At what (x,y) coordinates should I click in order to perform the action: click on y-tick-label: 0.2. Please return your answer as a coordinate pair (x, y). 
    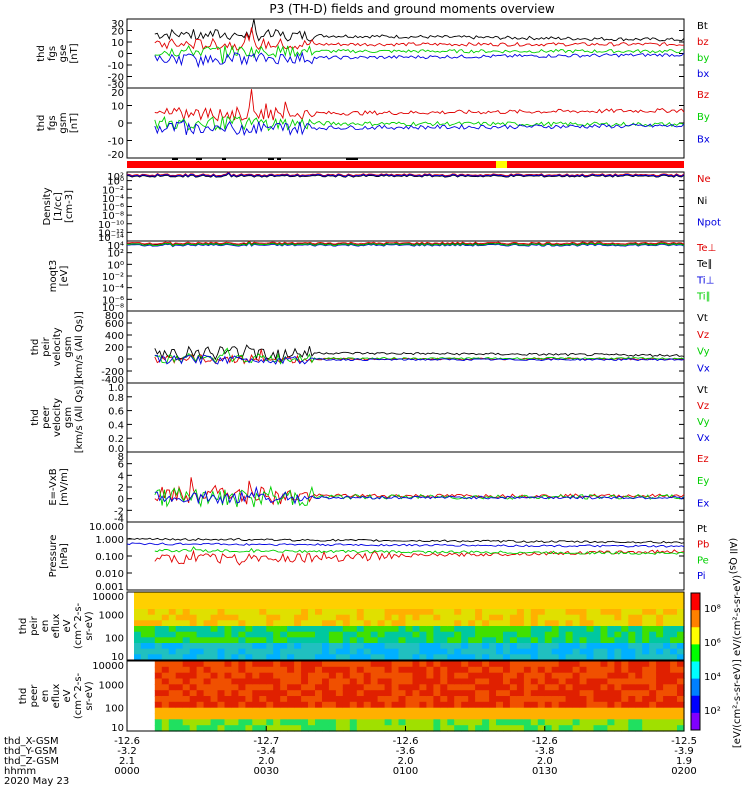
    Looking at the image, I should click on (116, 439).